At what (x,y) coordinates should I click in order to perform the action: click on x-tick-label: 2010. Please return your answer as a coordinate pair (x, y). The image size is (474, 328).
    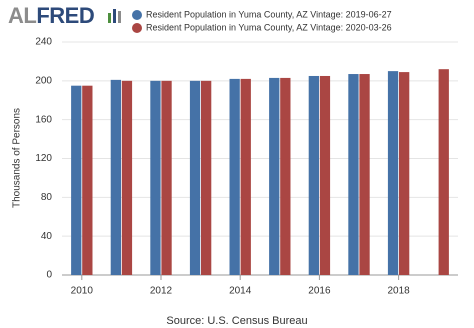
    Looking at the image, I should click on (82, 291).